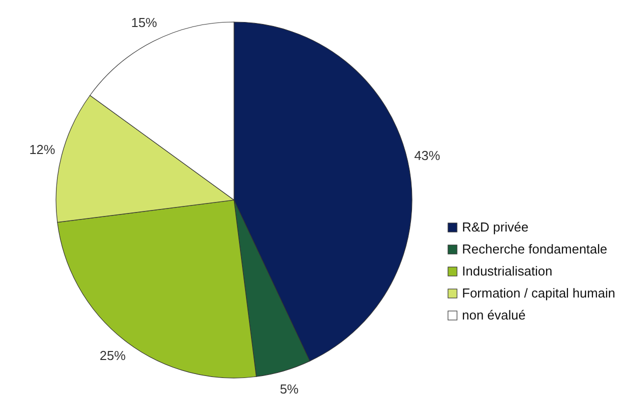 This screenshot has height=401, width=628. I want to click on legend-label: non évalué, so click(494, 314).